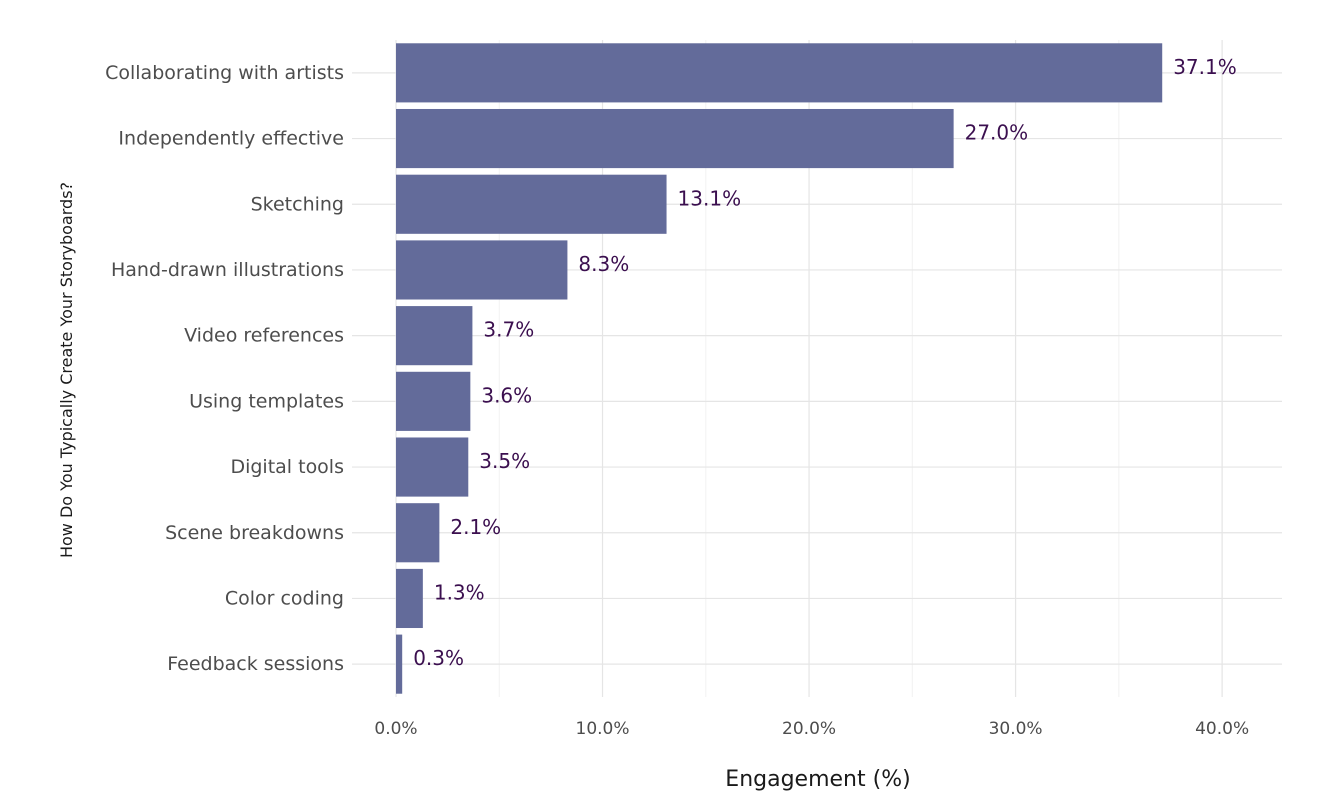 The image size is (1332, 810). I want to click on category-label: Video references, so click(264, 336).